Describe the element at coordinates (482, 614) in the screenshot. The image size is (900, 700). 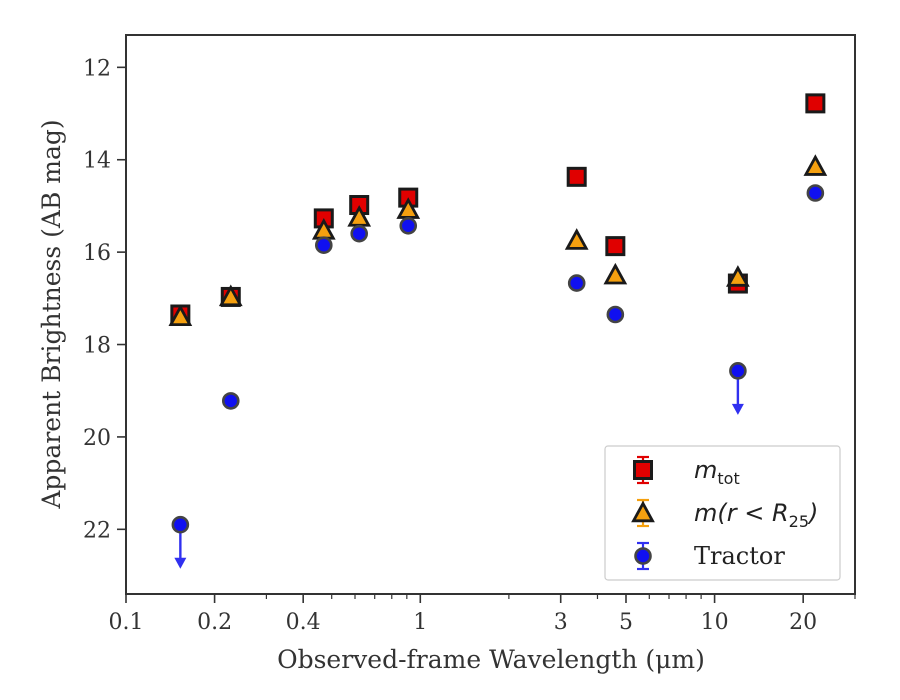
I see `x-axis: 0.1 0.2 0.4 1 3 5 10 20` at that location.